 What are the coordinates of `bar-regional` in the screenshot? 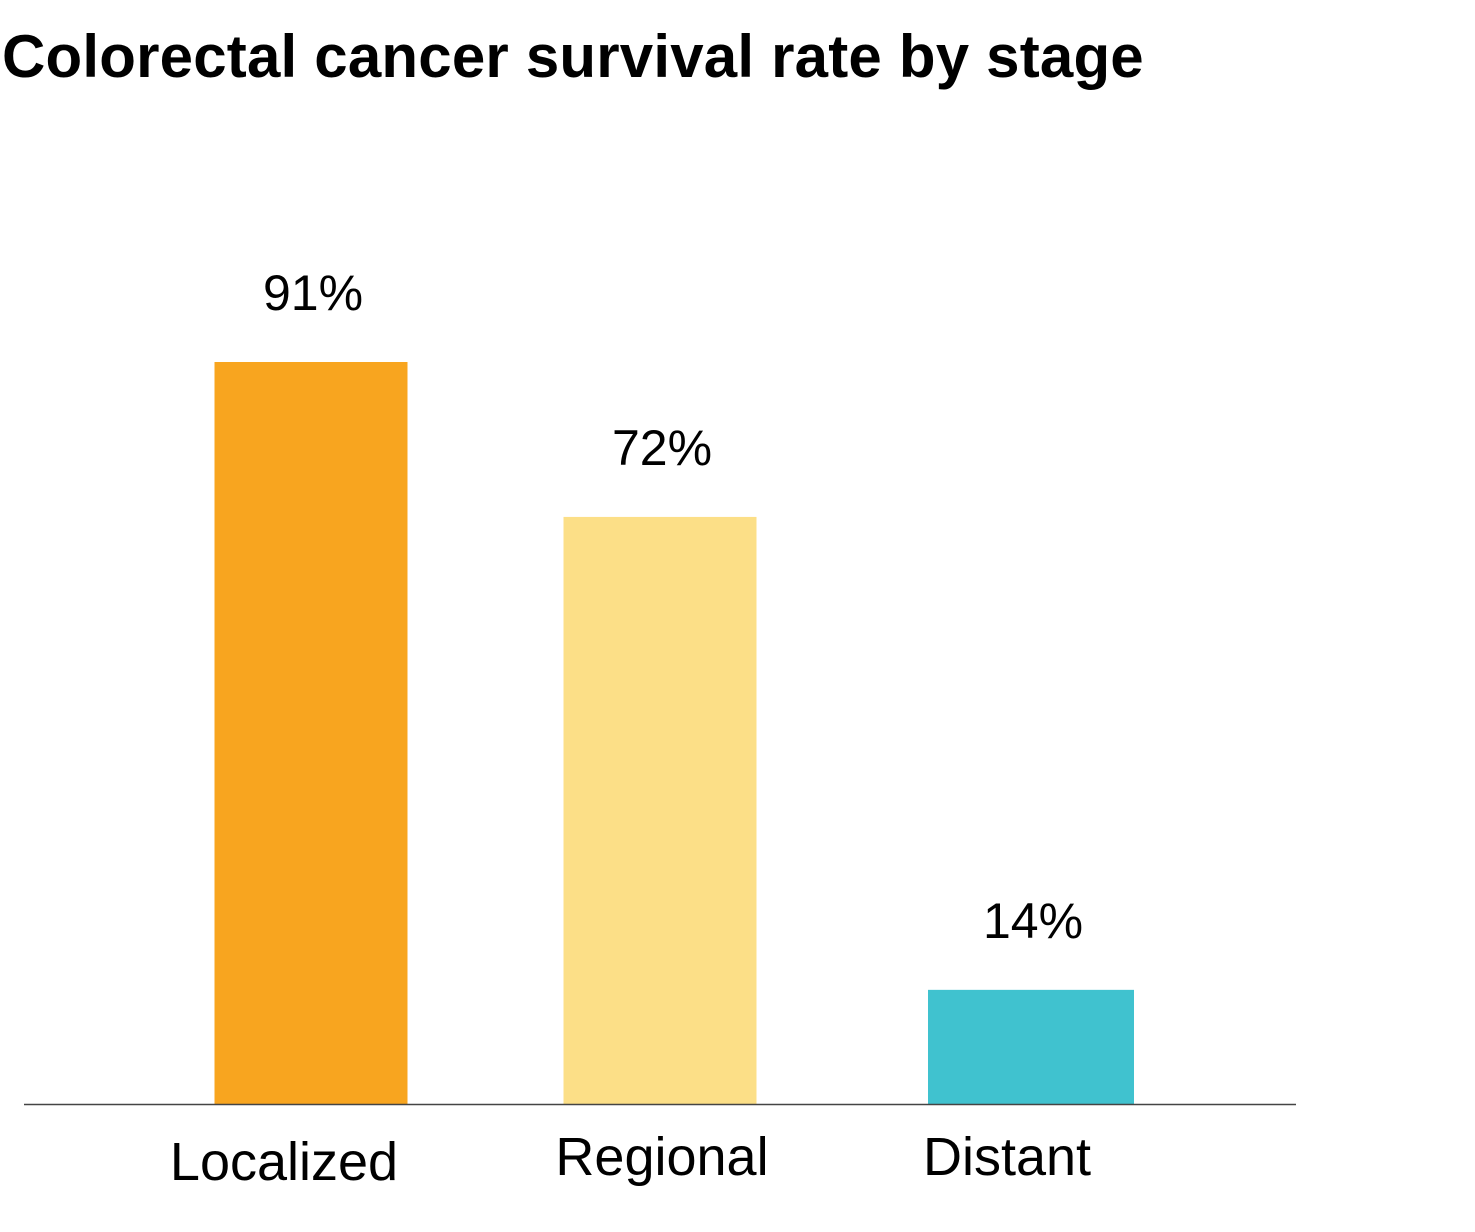 It's located at (660, 810).